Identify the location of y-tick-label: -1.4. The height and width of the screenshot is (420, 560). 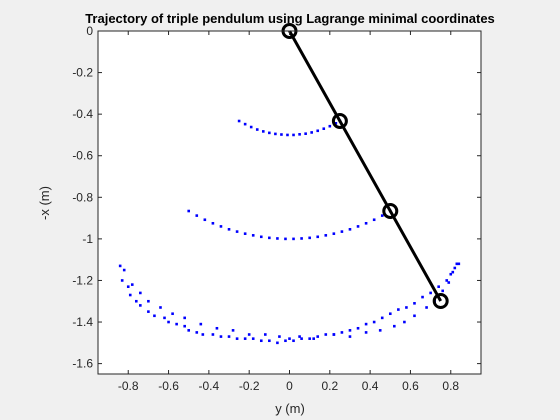
(82, 322).